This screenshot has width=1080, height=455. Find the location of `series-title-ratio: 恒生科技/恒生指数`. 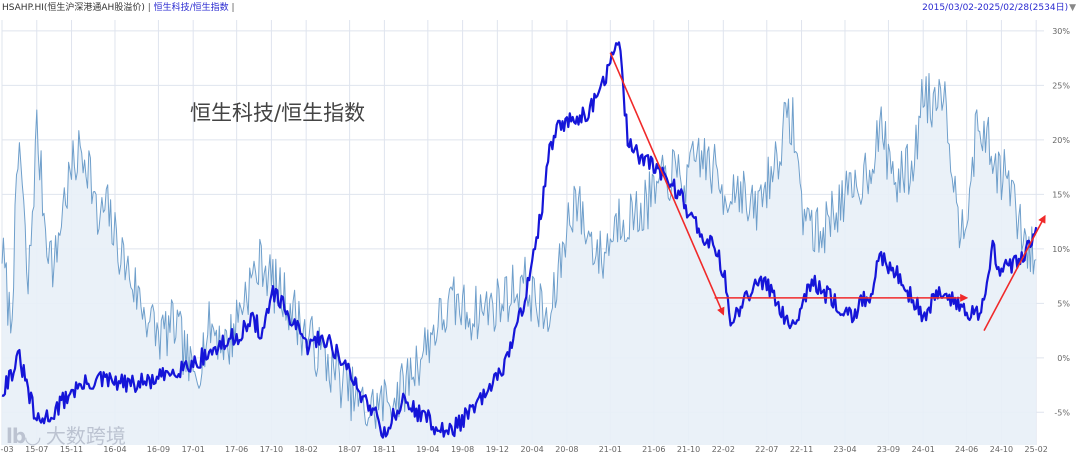

series-title-ratio: 恒生科技/恒生指数 is located at coordinates (191, 8).